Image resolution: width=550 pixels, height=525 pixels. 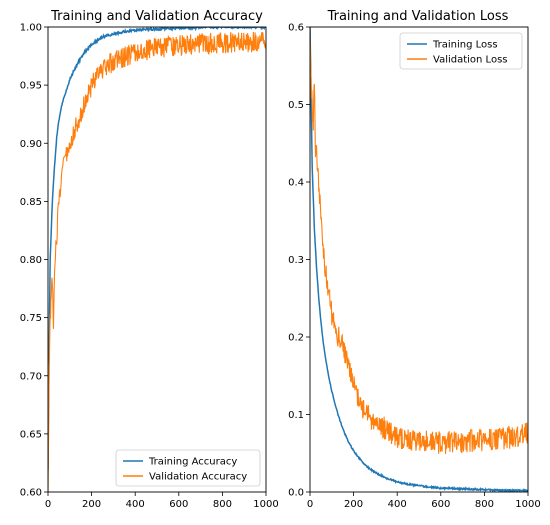 I want to click on accuracy-legend-box, so click(x=188, y=468).